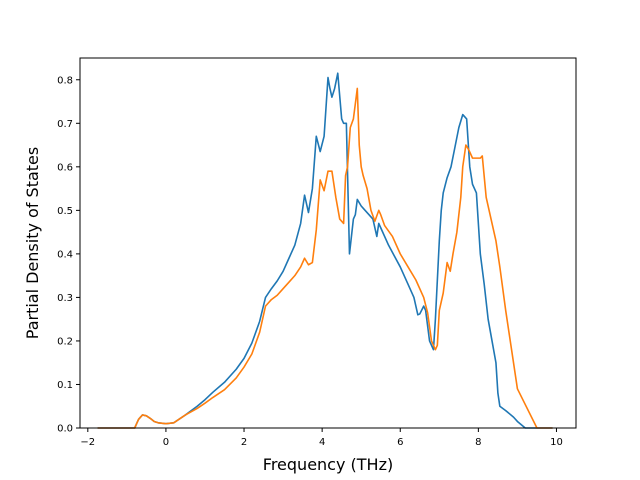 The height and width of the screenshot is (480, 640). What do you see at coordinates (244, 442) in the screenshot?
I see `x-tick-label: 2` at bounding box center [244, 442].